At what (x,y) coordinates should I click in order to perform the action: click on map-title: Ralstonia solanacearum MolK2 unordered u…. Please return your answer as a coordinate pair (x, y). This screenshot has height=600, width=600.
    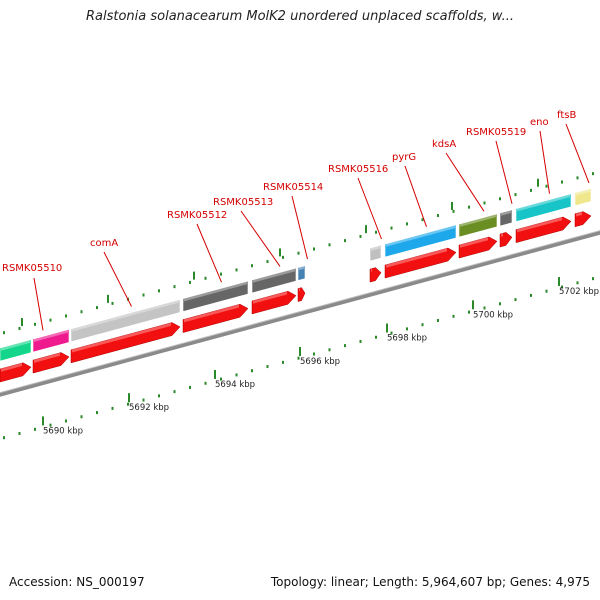
    Looking at the image, I should click on (299, 16).